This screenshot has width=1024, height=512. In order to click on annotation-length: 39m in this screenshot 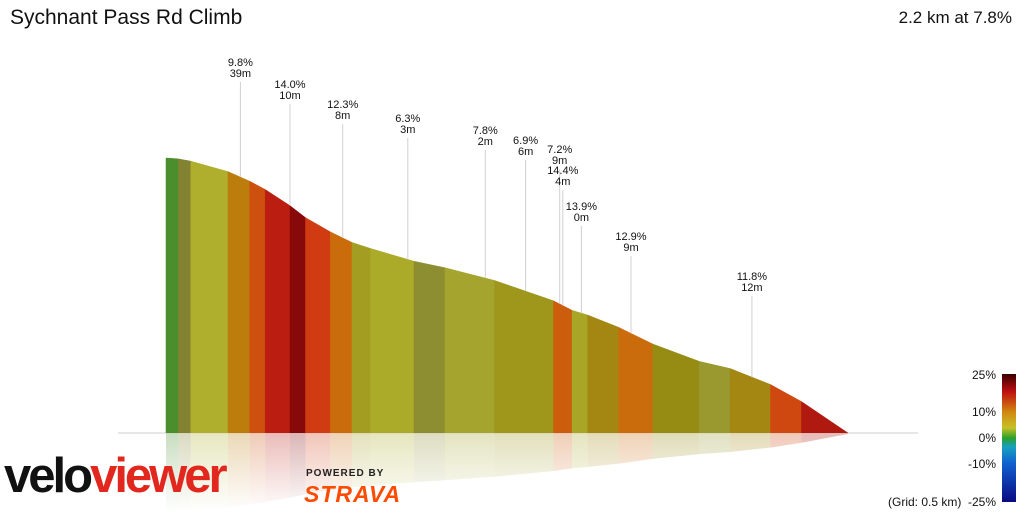, I will do `click(240, 74)`.